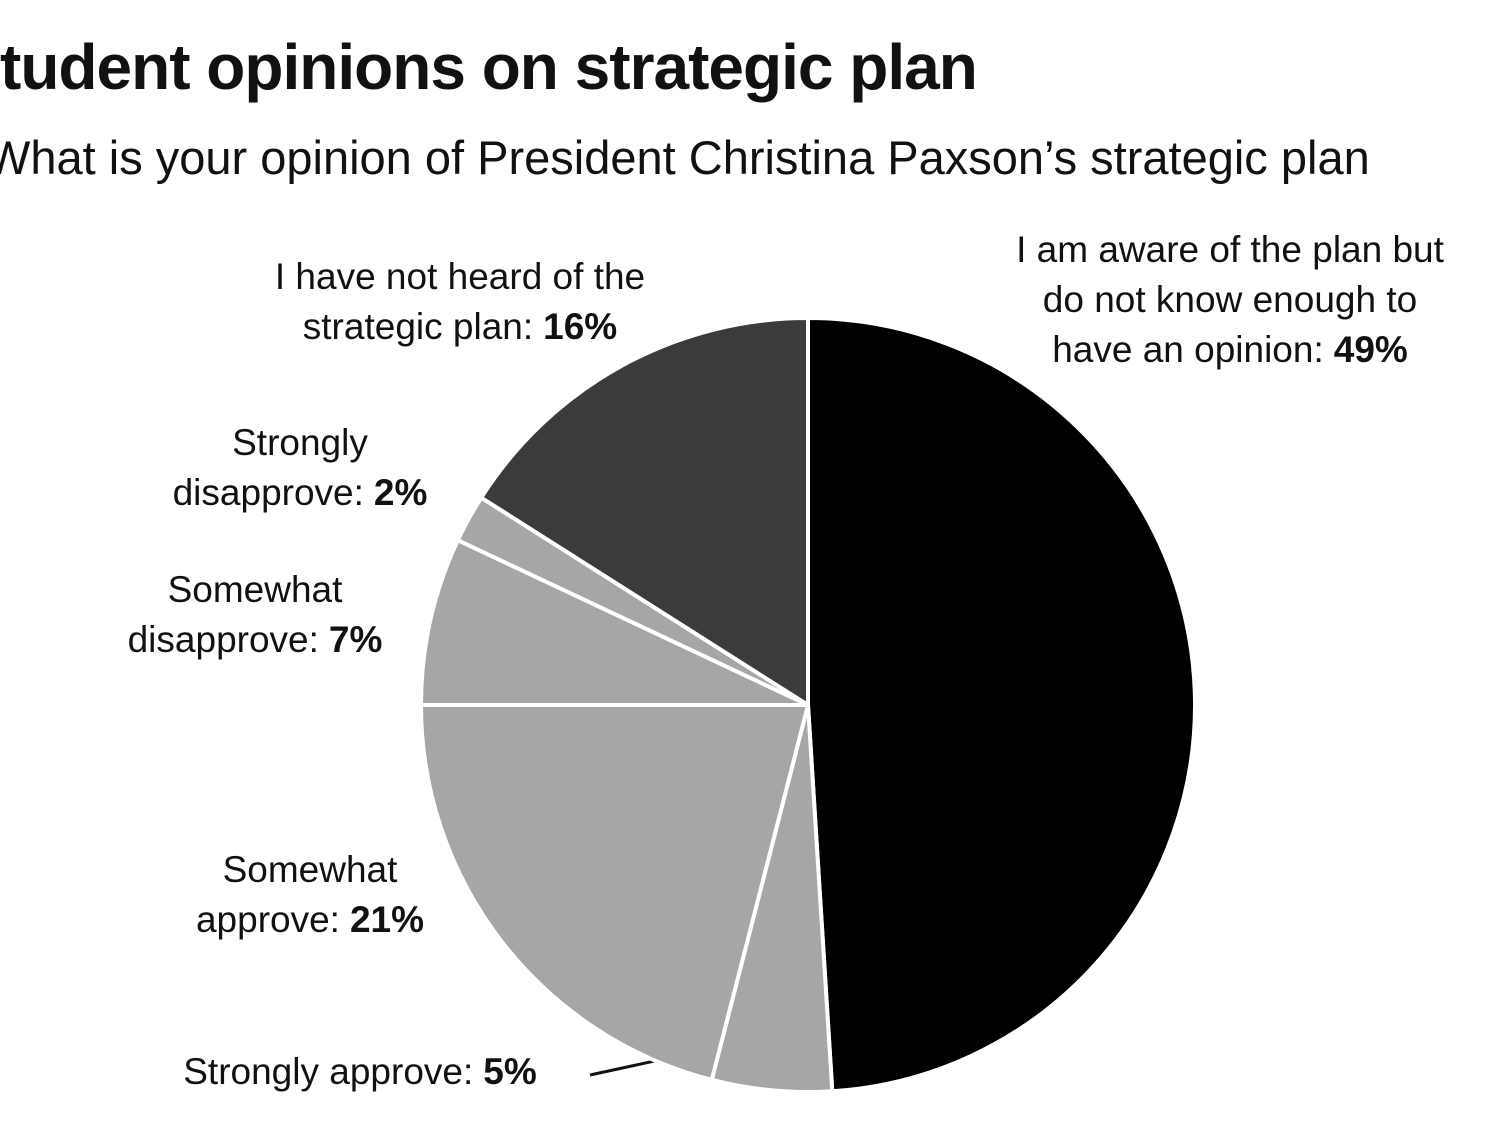 This screenshot has height=1125, width=1500. What do you see at coordinates (270, 467) in the screenshot?
I see `slice-name: Strongly disapprove:` at bounding box center [270, 467].